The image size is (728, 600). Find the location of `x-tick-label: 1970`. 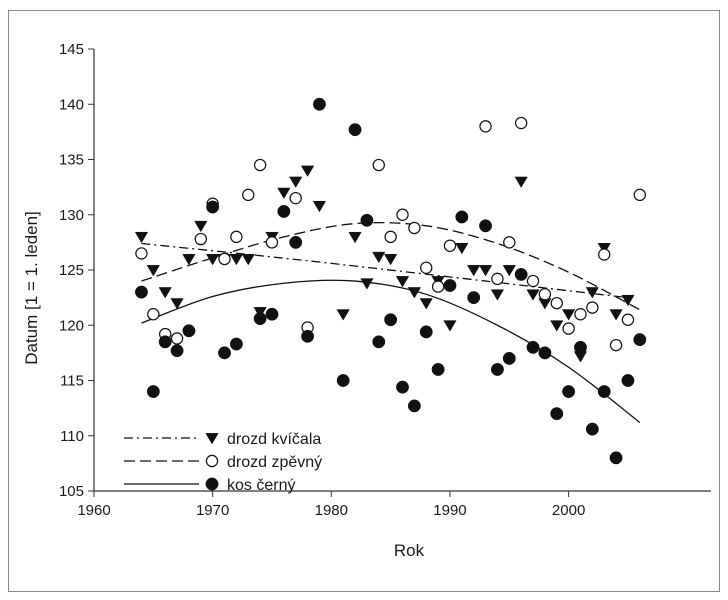

x-tick-label: 1970 is located at coordinates (212, 510).